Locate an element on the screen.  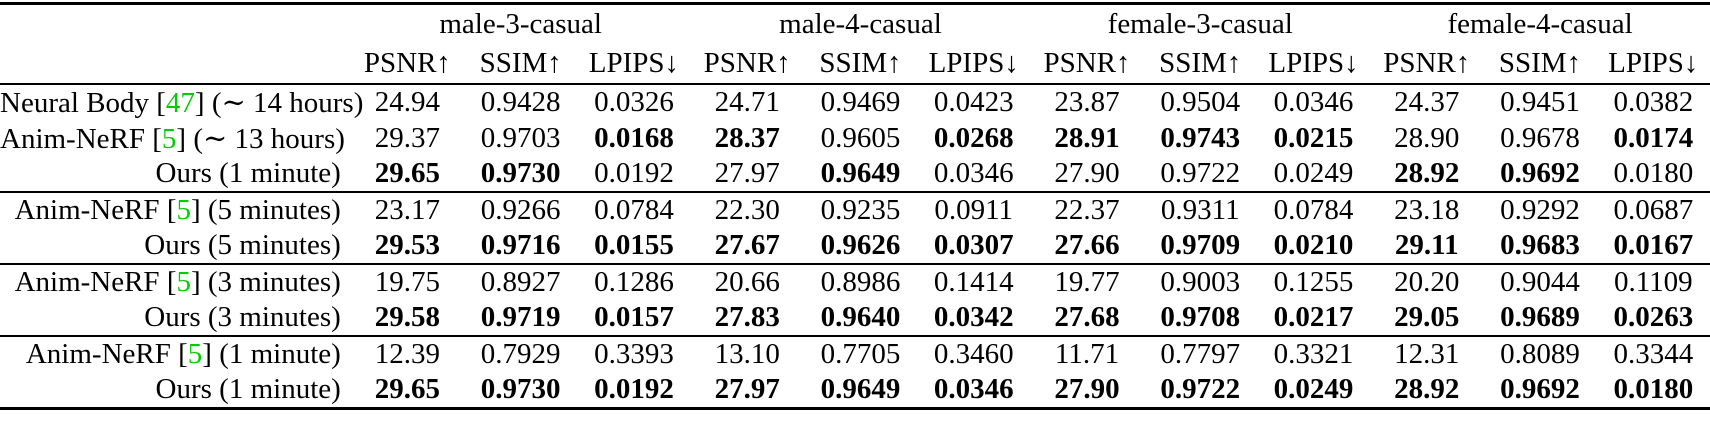
metric-value: 29.05 is located at coordinates (1427, 317).